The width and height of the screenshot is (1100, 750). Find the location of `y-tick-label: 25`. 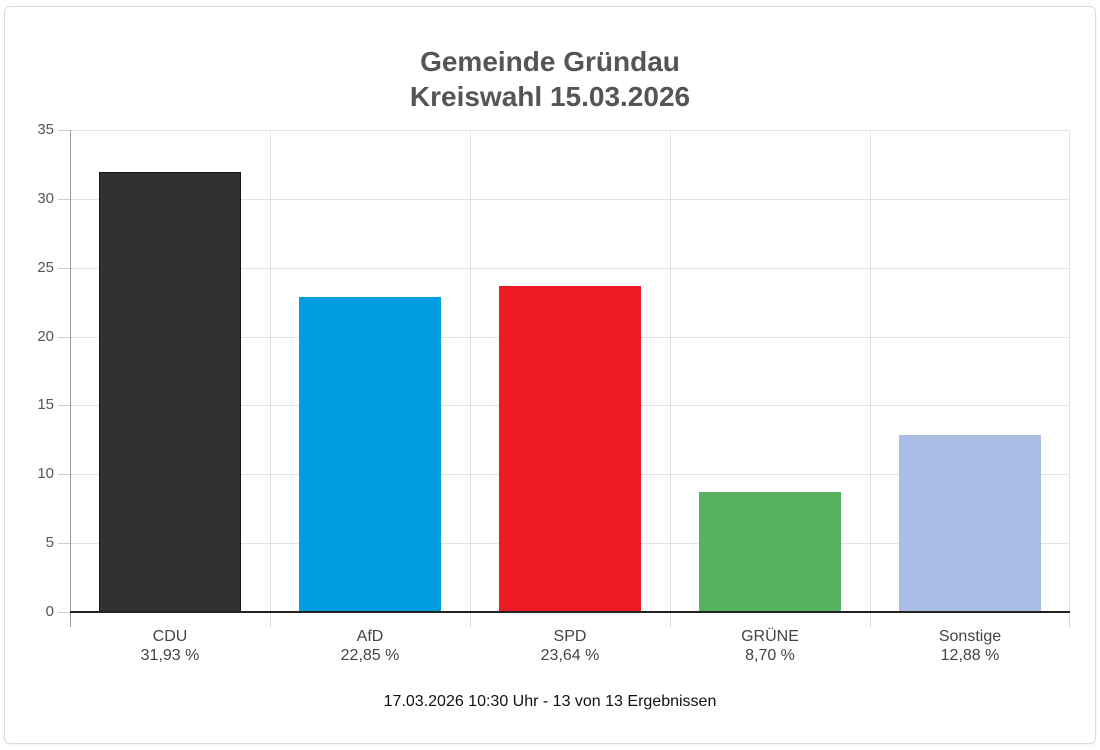

y-tick-label: 25 is located at coordinates (45, 267).